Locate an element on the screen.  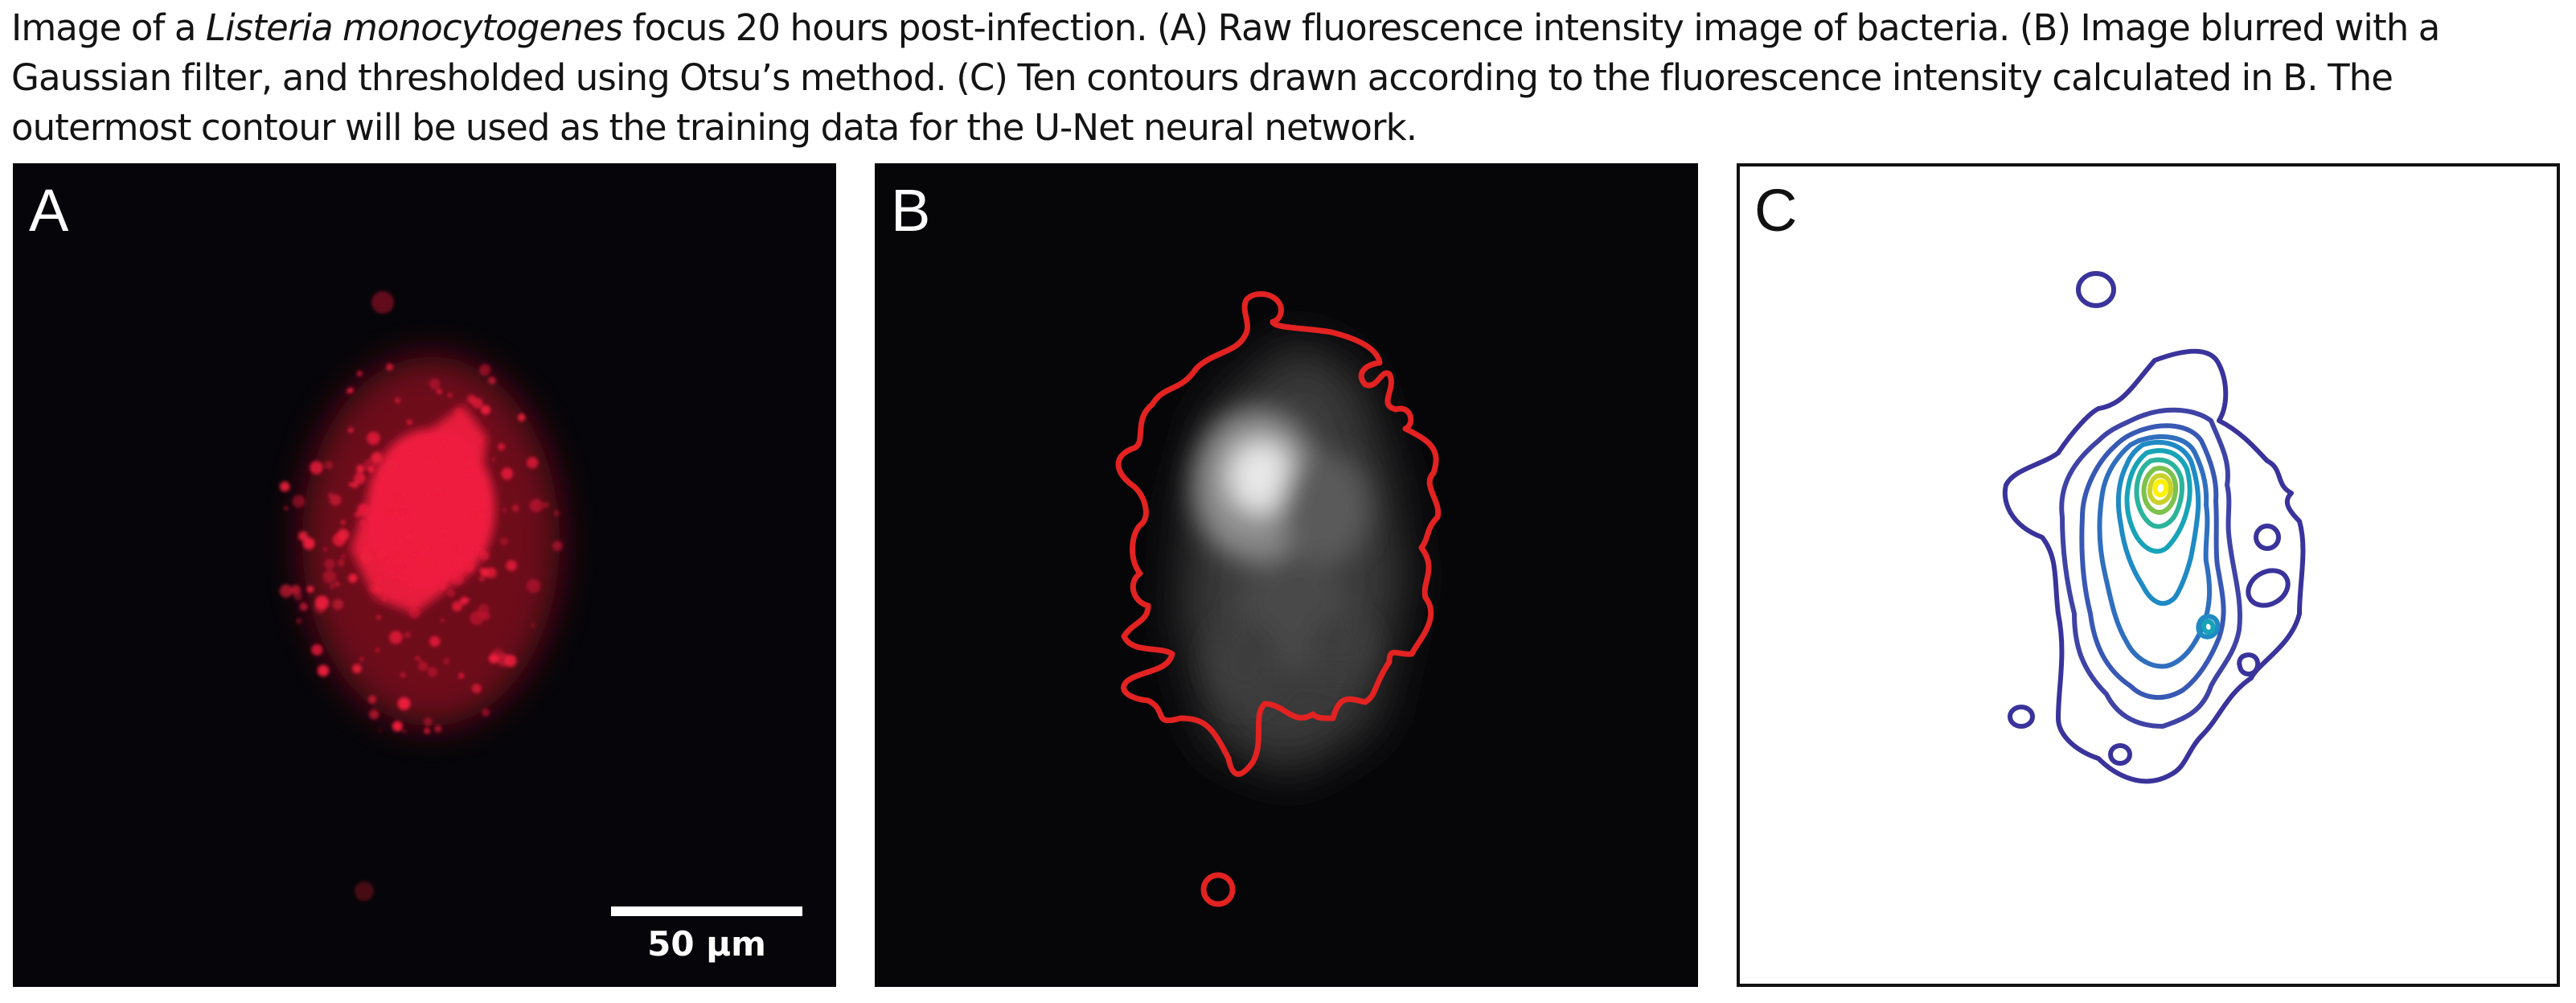
scale-bar-label: 50 μm is located at coordinates (706, 944).